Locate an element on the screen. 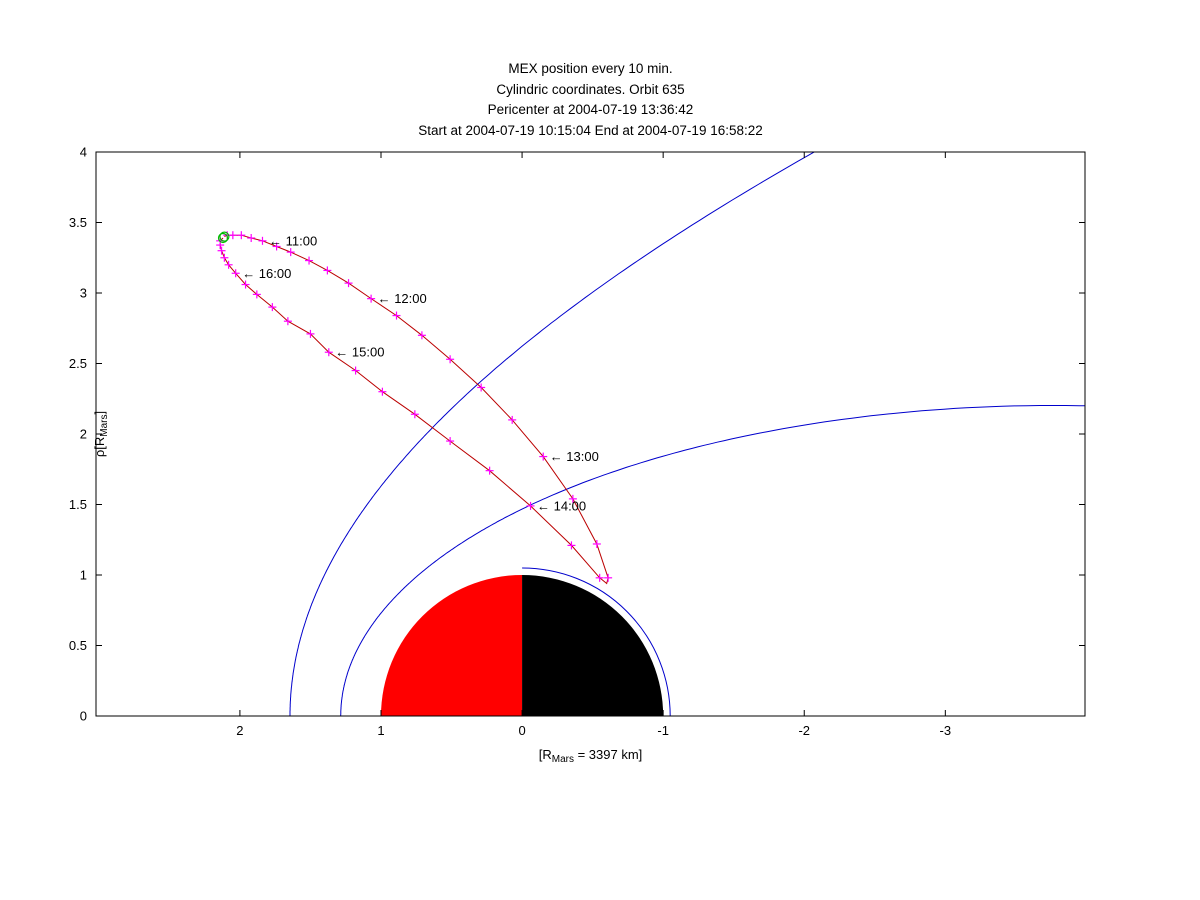 This screenshot has height=900, width=1200. time-annotation-1500: ← 15:00 is located at coordinates (359, 352).